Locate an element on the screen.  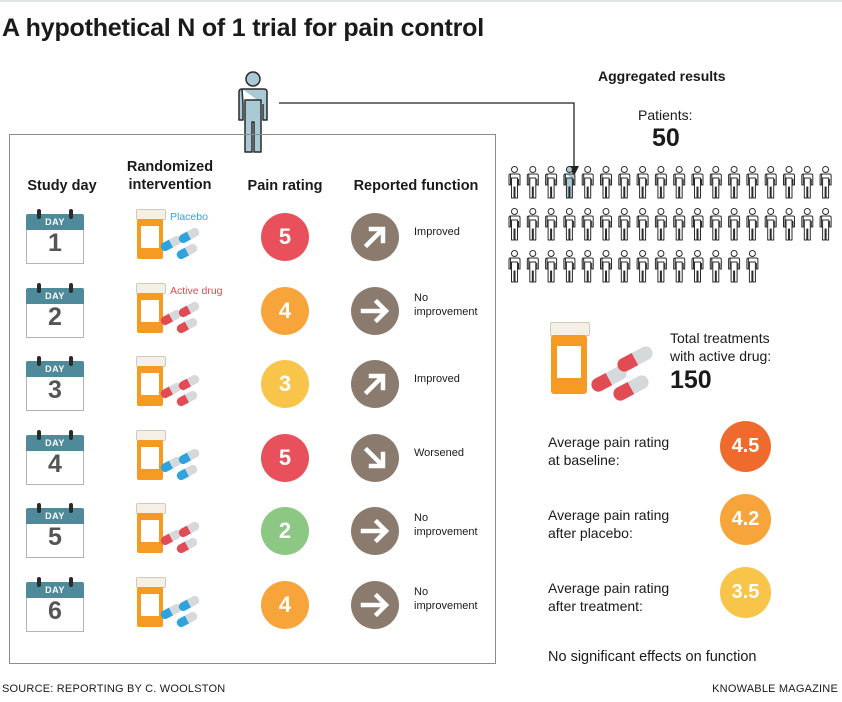
avg-treatment-label-2: after treatment: is located at coordinates (595, 606).